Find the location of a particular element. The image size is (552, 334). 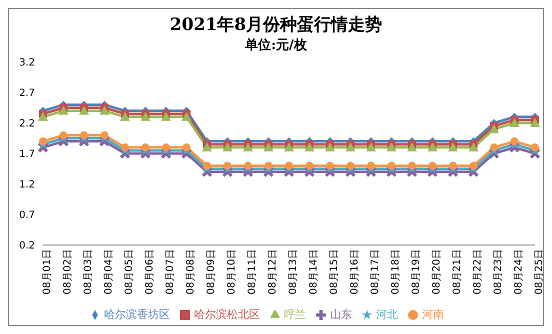

x-tick-label: 08月24日 is located at coordinates (519, 271).